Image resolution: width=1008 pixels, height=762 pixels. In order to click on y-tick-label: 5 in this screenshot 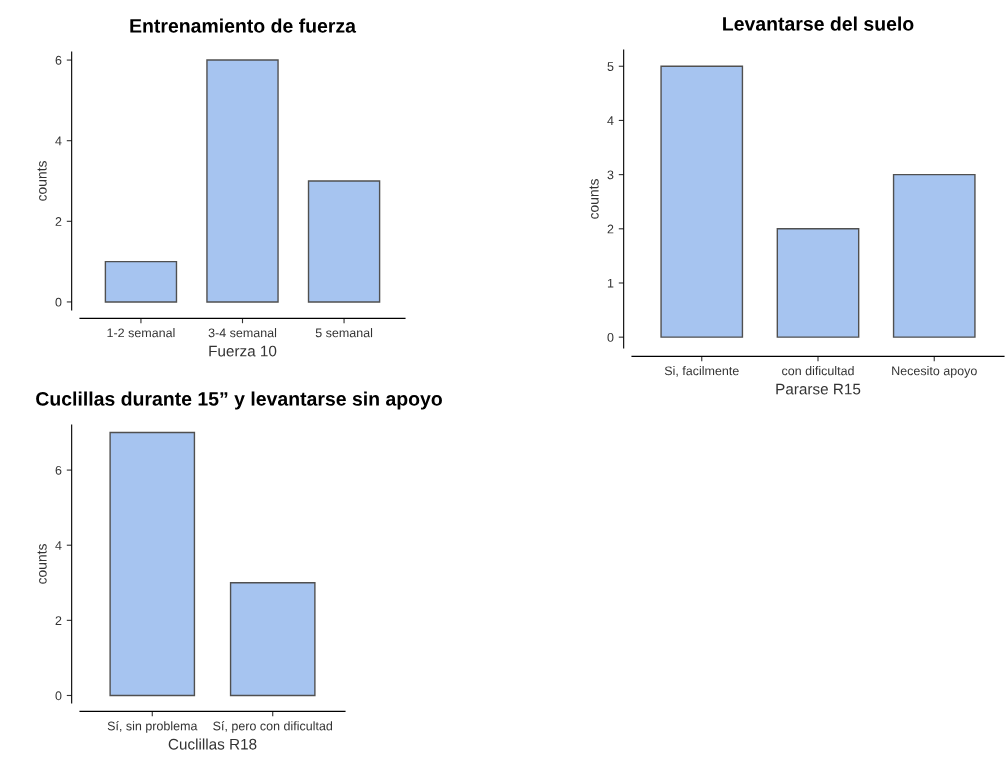, I will do `click(610, 66)`.